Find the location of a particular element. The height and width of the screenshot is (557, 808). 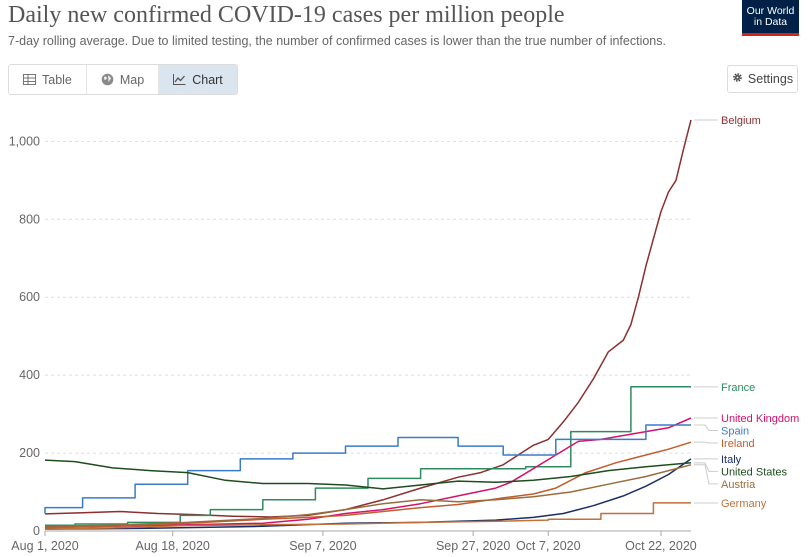

tab-map: Map is located at coordinates (123, 79).